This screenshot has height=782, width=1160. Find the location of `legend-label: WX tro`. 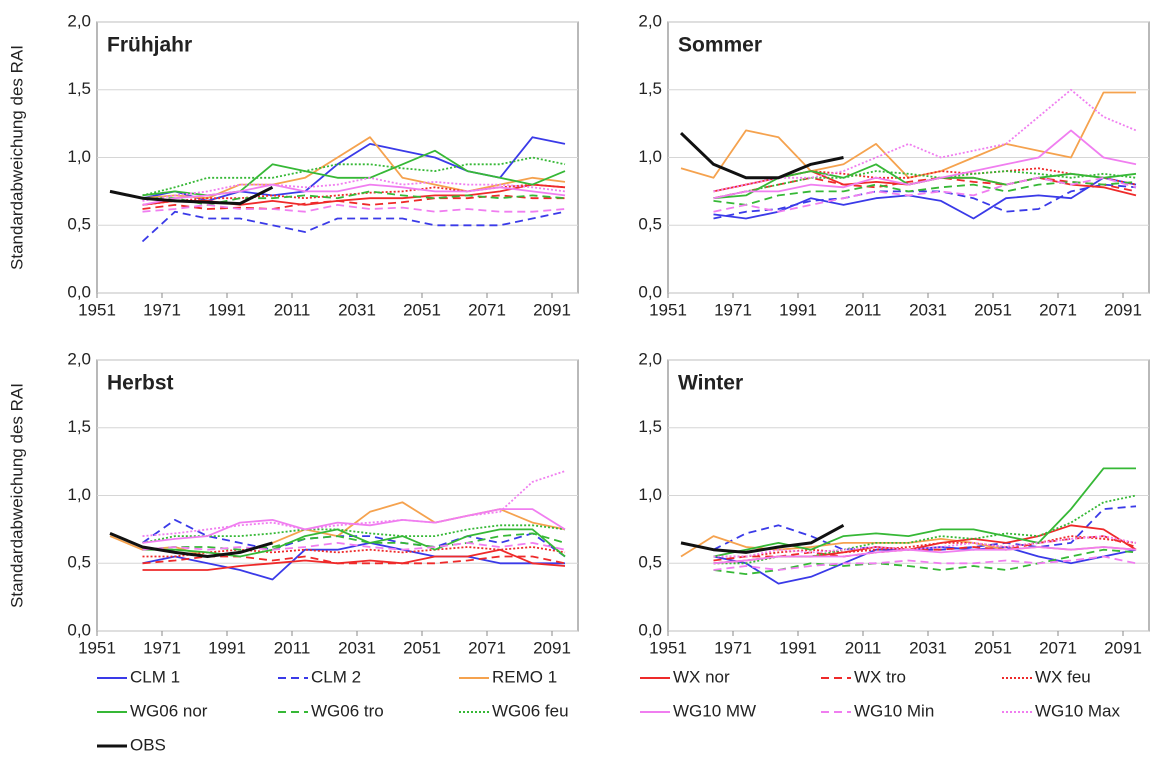

legend-label: WX tro is located at coordinates (880, 676).